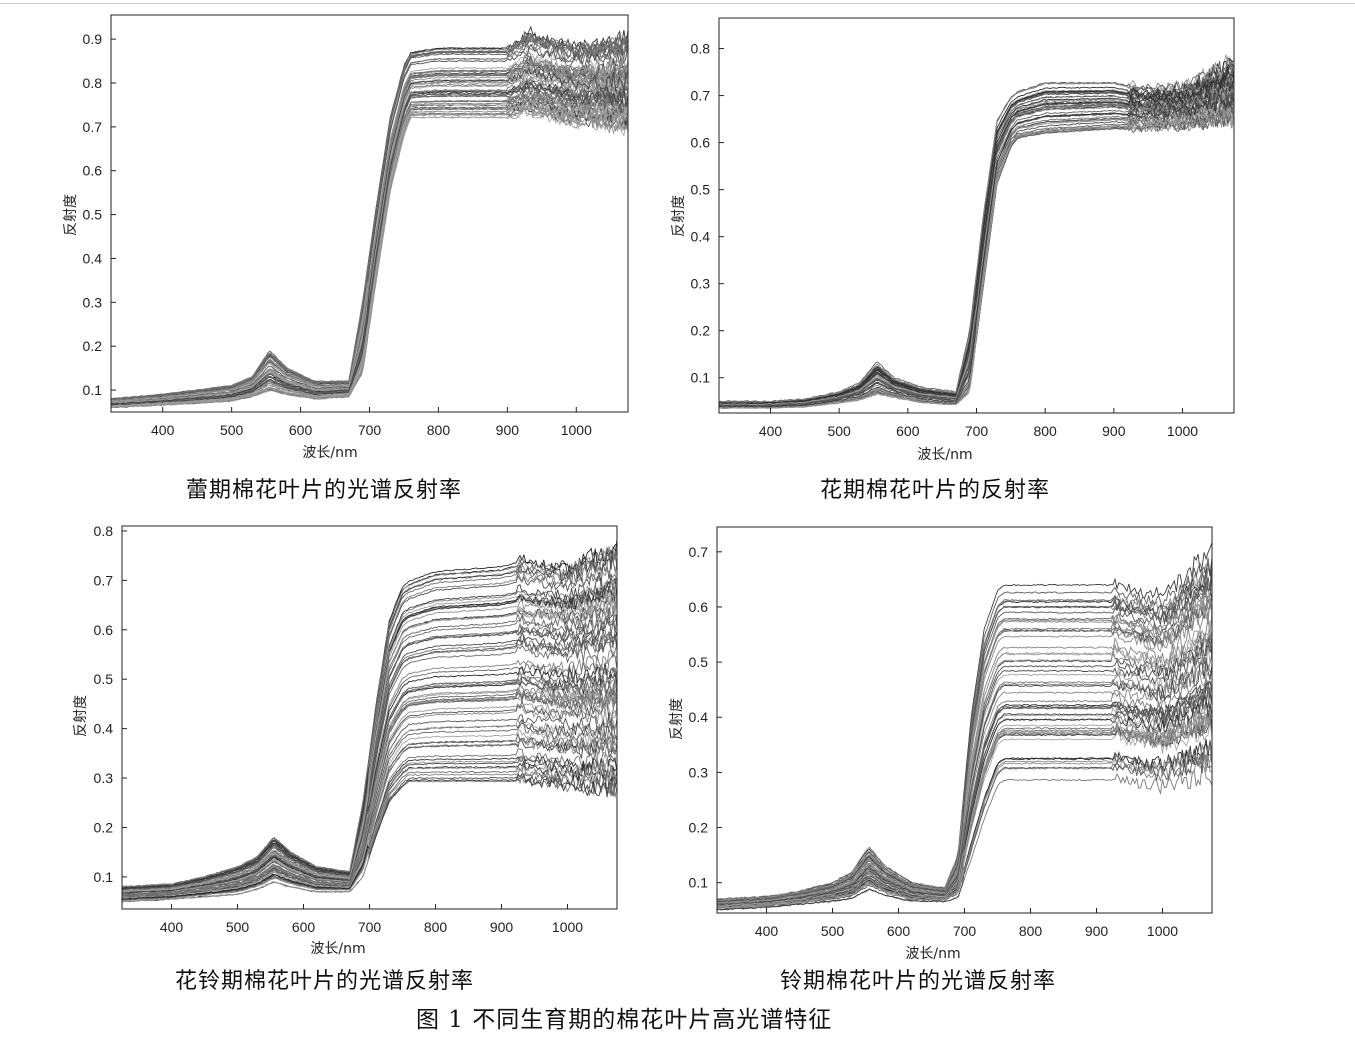  What do you see at coordinates (324, 490) in the screenshot?
I see `caption-budding: 蕾期棉花叶片的光谱反射率` at bounding box center [324, 490].